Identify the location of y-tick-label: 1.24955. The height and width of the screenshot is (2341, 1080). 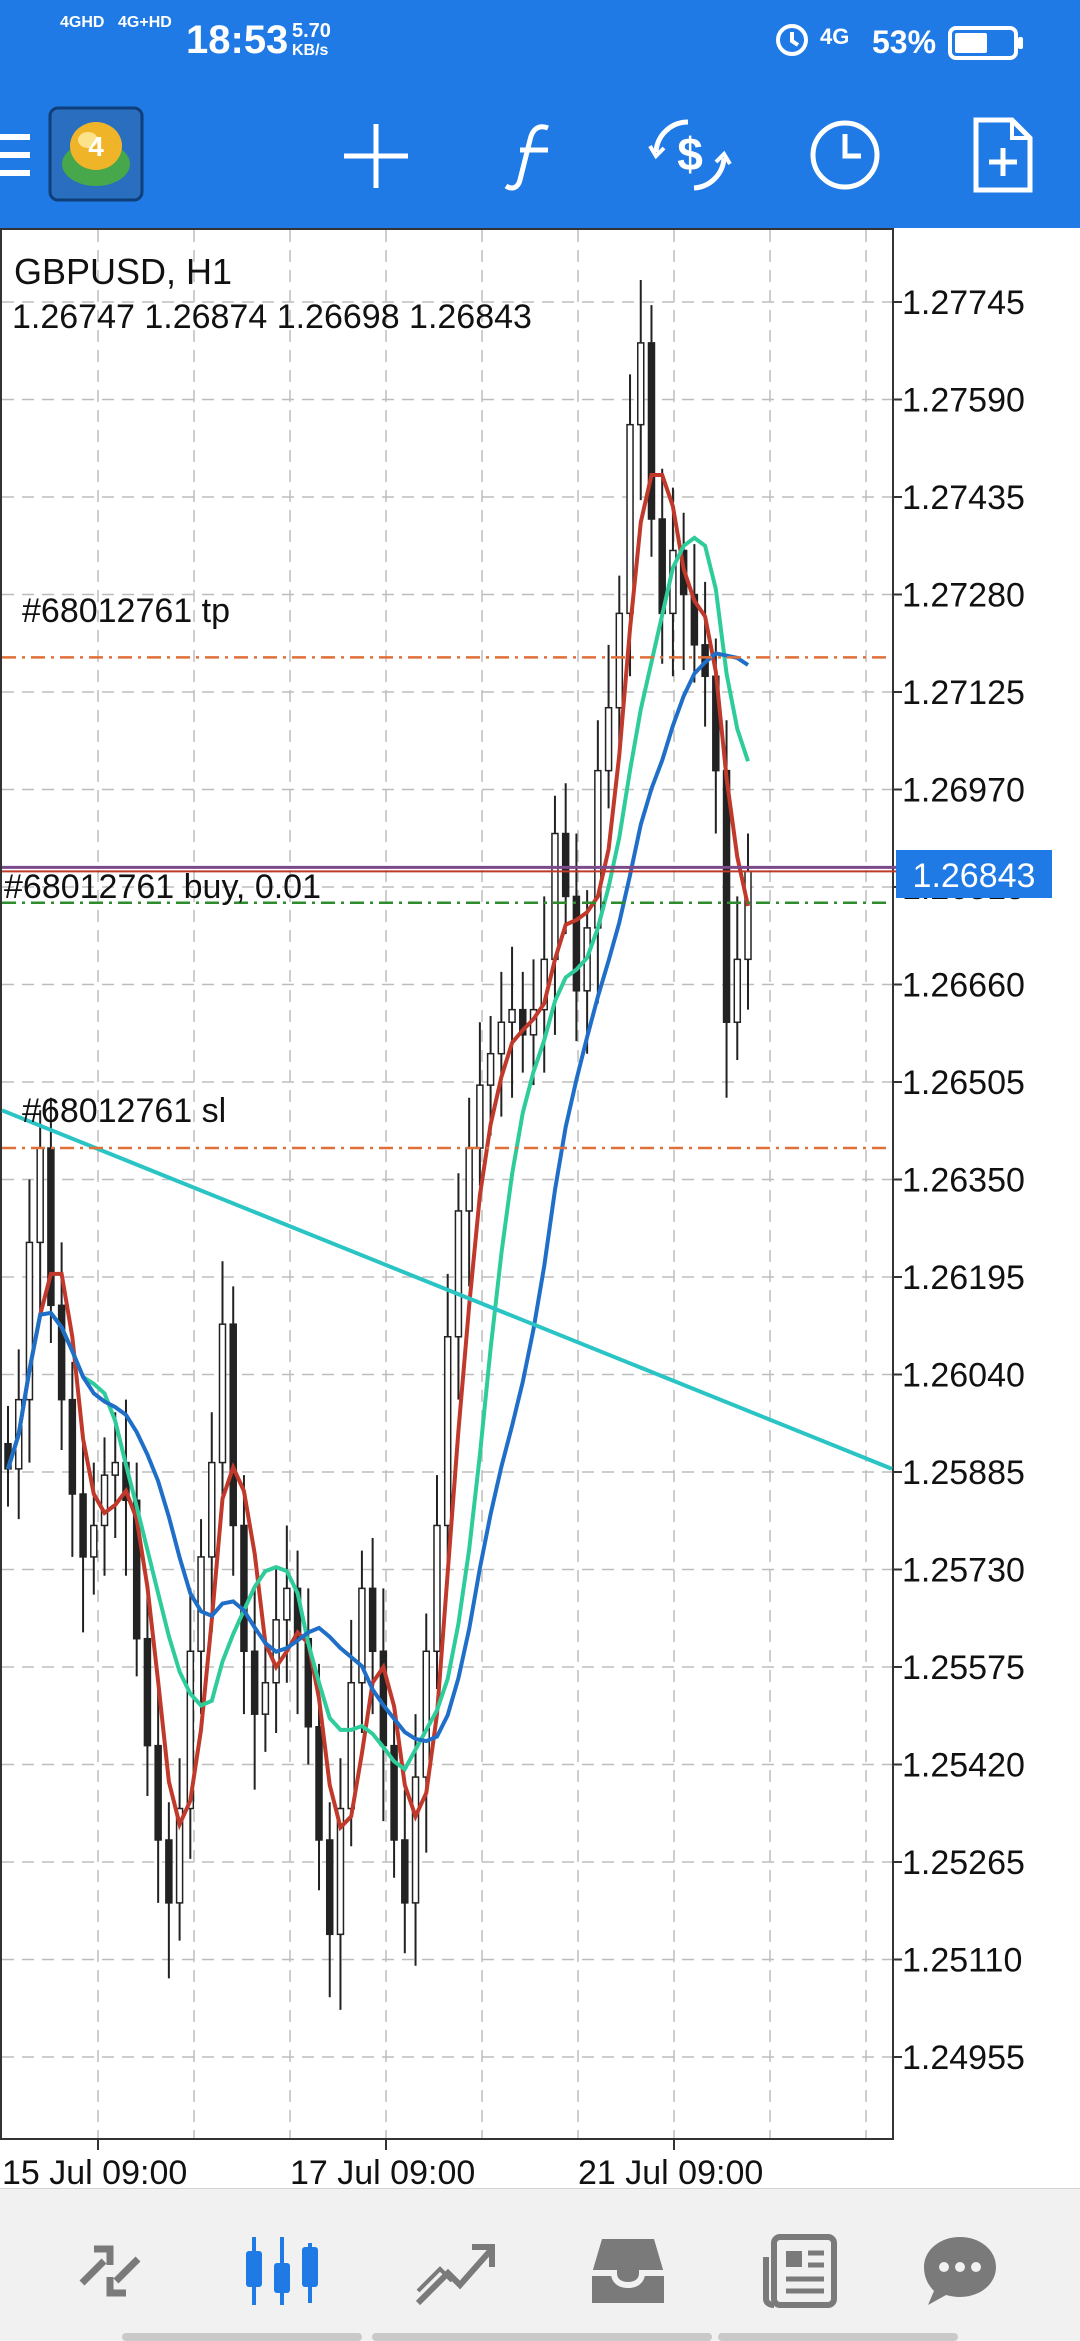
(963, 2058).